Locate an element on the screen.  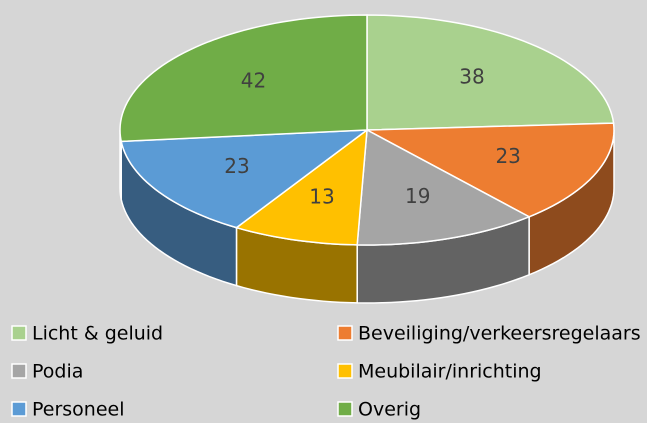
data-label: 13 is located at coordinates (321, 197).